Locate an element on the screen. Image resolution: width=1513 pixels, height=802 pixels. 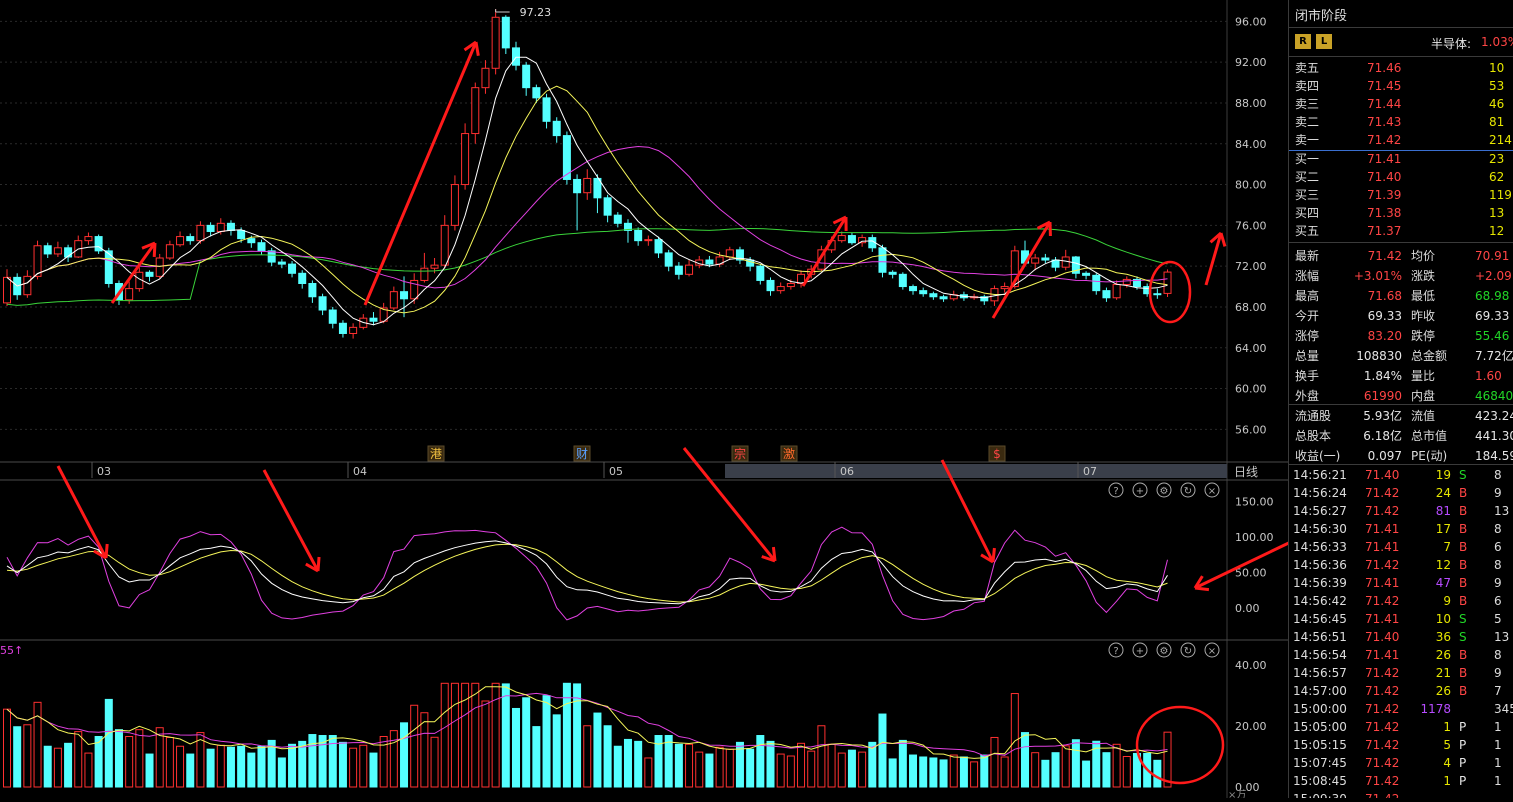
ask-volume: 53 is located at coordinates (1497, 86).